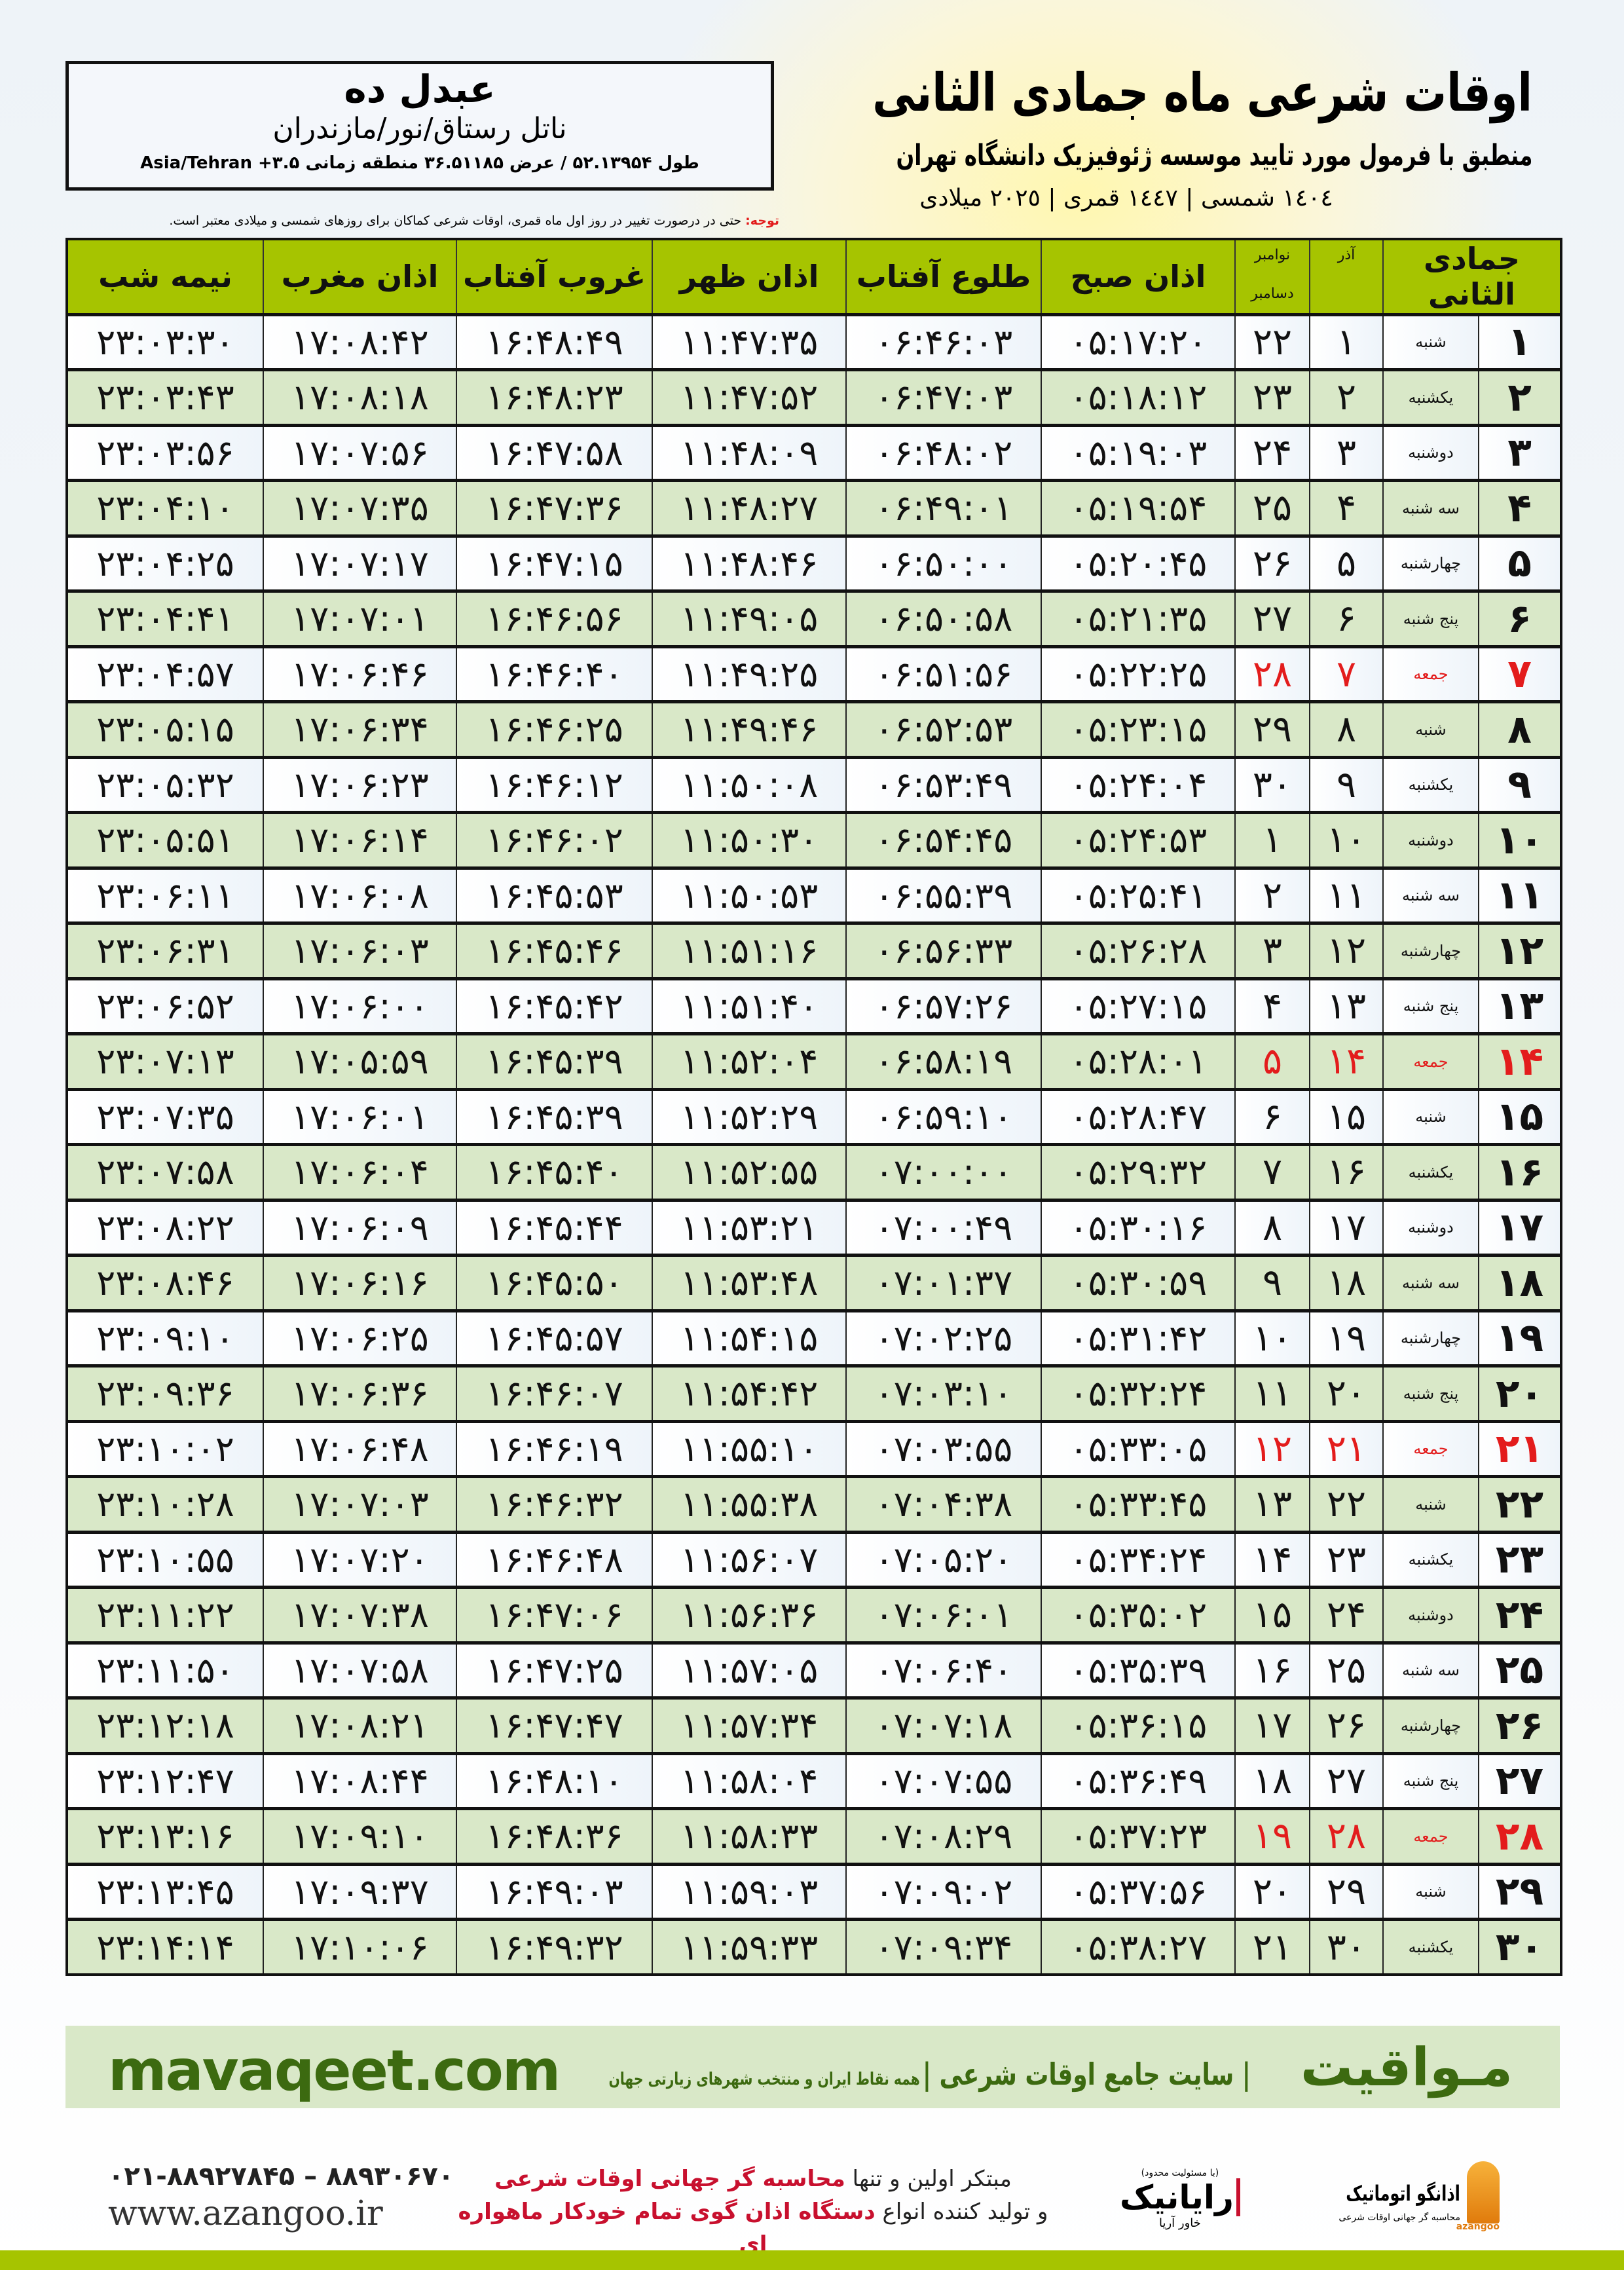 The width and height of the screenshot is (1624, 2270). I want to click on dhuhr-time: ۱۱:۵۰:۳۰, so click(749, 839).